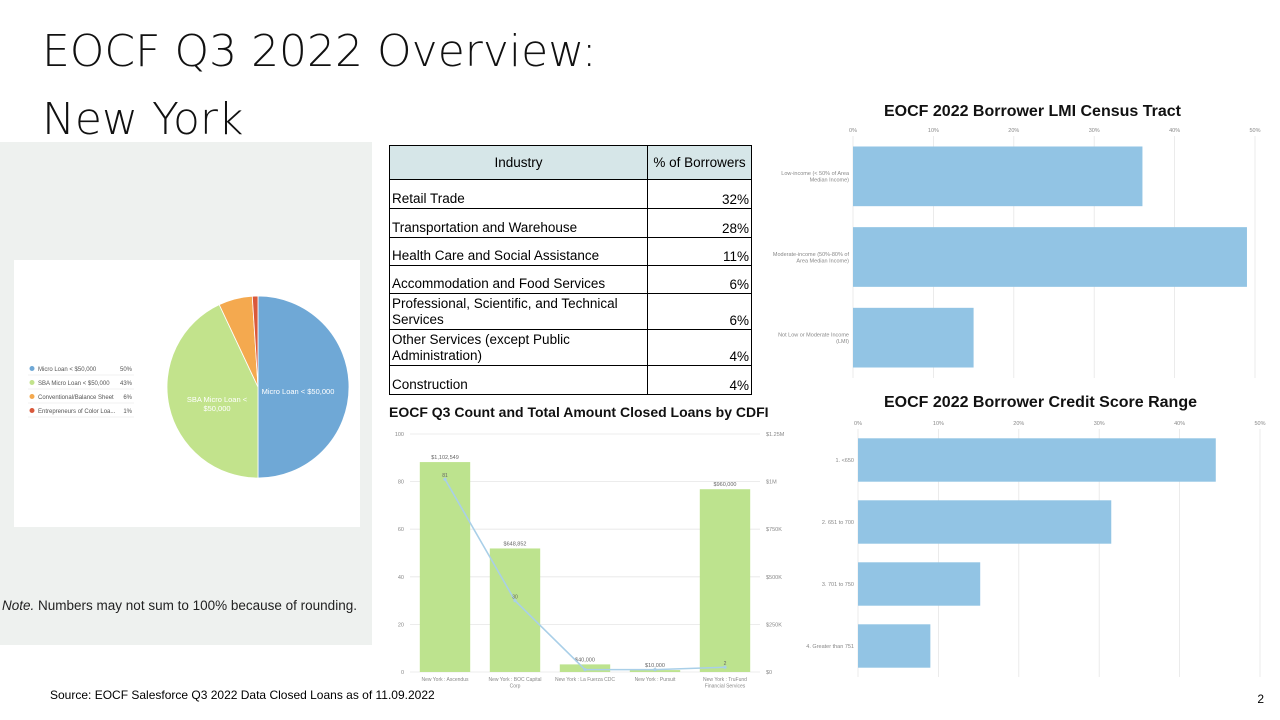 This screenshot has width=1280, height=720. Describe the element at coordinates (518, 380) in the screenshot. I see `industry-cell: Construction` at that location.